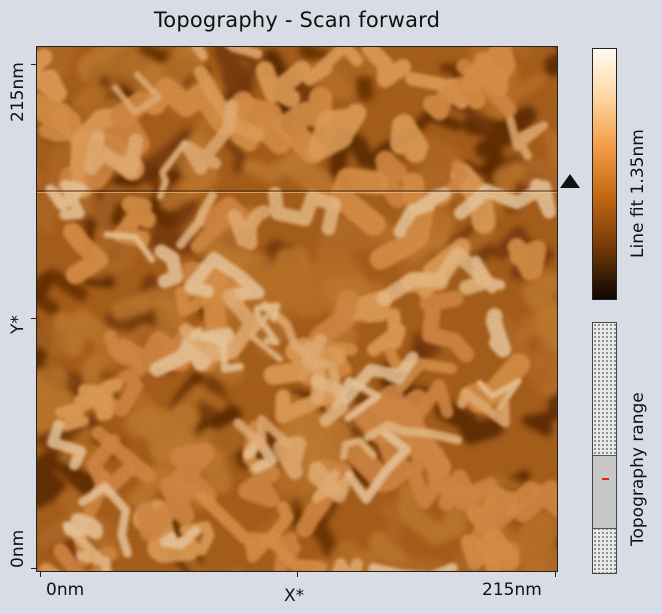 The image size is (662, 614). What do you see at coordinates (40, 574) in the screenshot?
I see `x-tick-left` at bounding box center [40, 574].